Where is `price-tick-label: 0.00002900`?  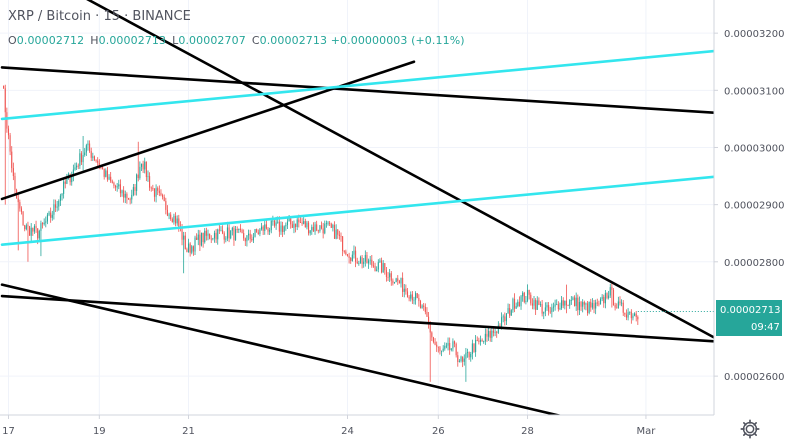 price-tick-label: 0.00002900 is located at coordinates (754, 206).